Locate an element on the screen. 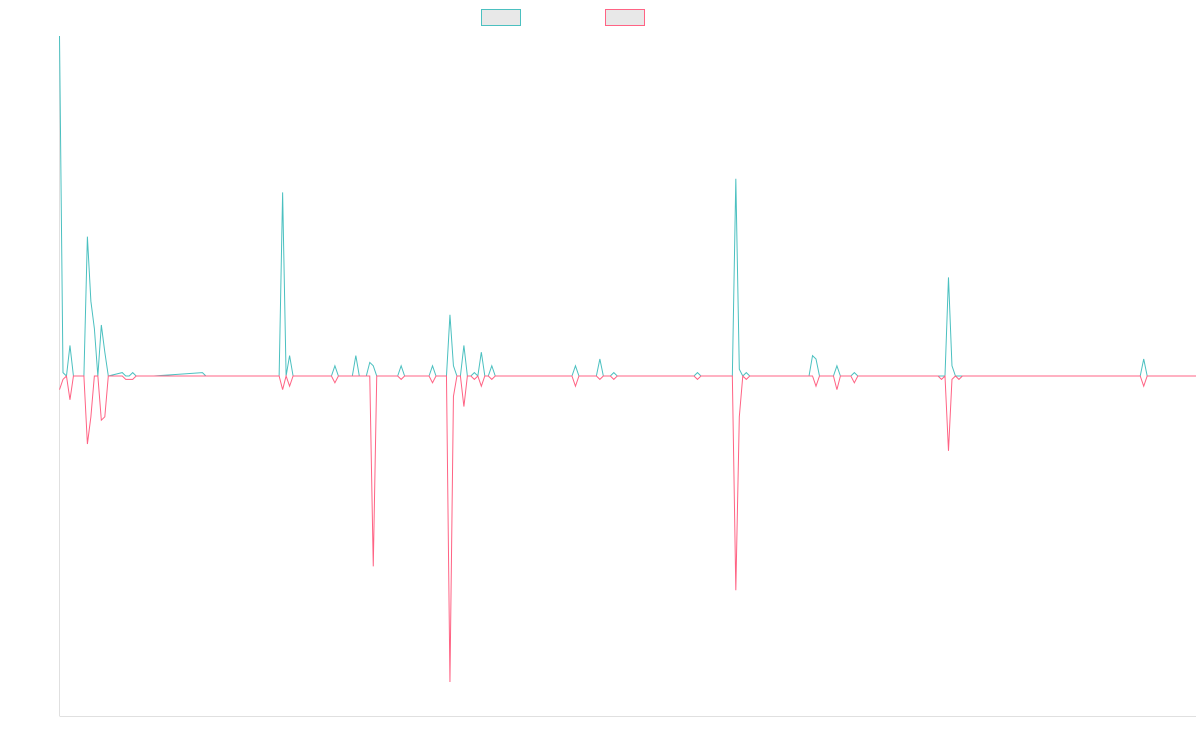 This screenshot has height=750, width=1200. legend is located at coordinates (563, 17).